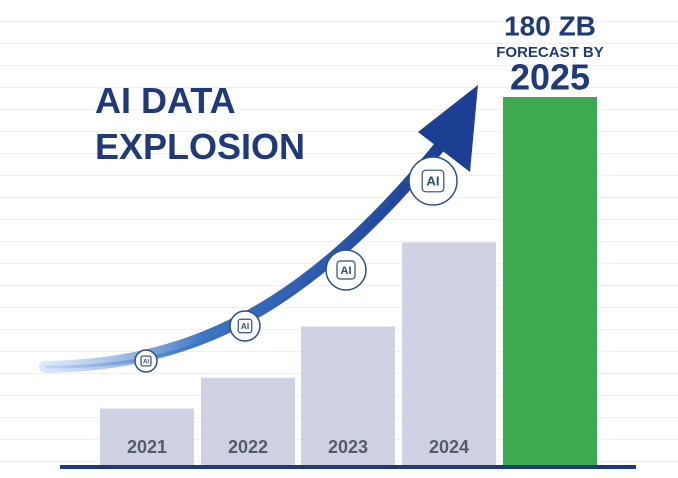 Image resolution: width=678 pixels, height=478 pixels. Describe the element at coordinates (449, 447) in the screenshot. I see `x-tick-label: 2024` at that location.